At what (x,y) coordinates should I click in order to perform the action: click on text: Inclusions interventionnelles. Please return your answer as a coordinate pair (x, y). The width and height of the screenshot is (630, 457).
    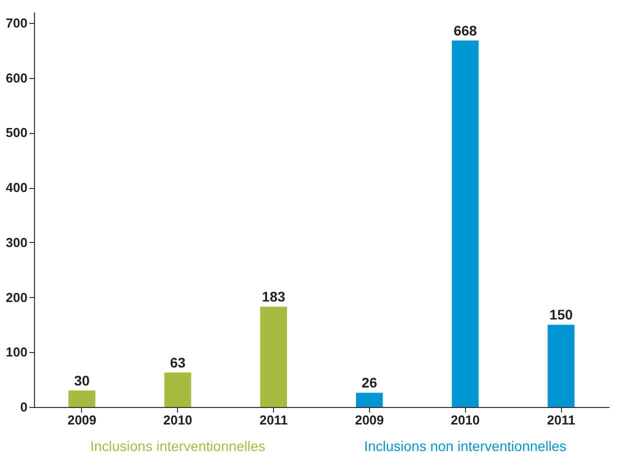
    Looking at the image, I should click on (178, 446).